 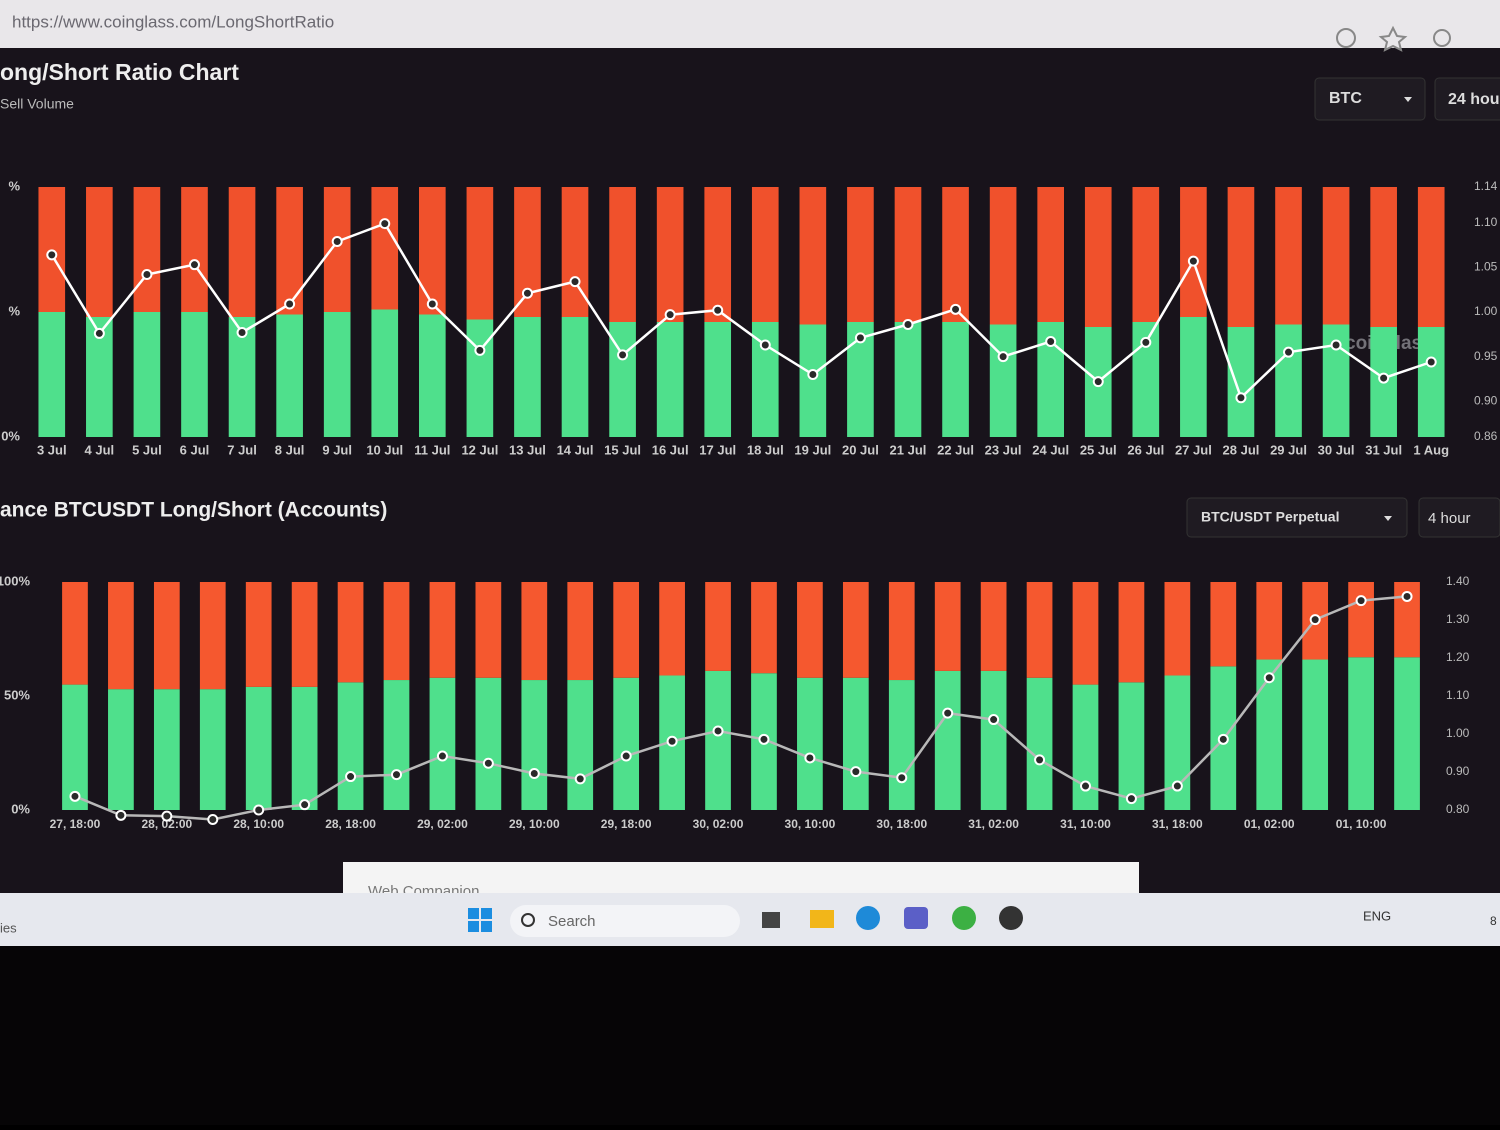 I want to click on search-box, so click(x=625, y=921).